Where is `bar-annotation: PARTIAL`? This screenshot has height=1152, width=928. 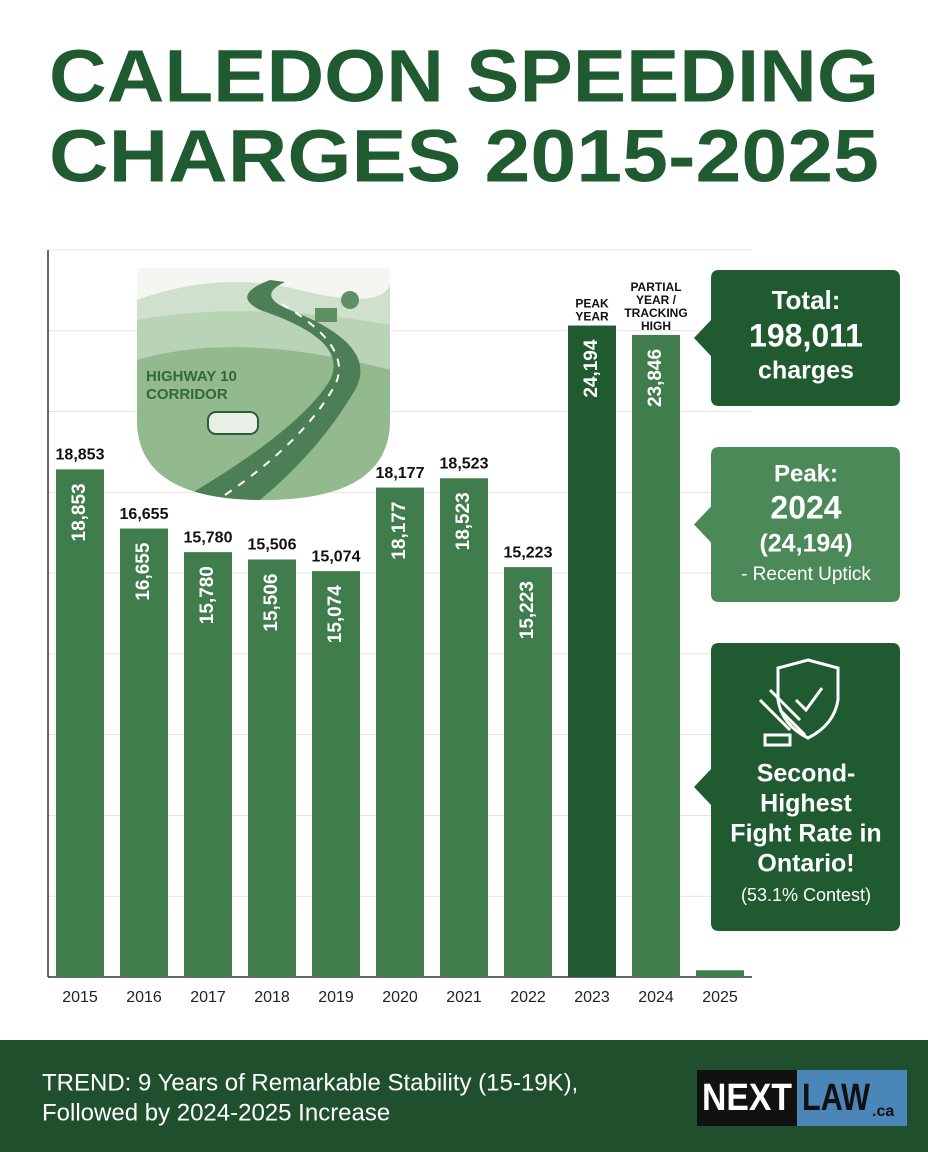 bar-annotation: PARTIAL is located at coordinates (655, 287).